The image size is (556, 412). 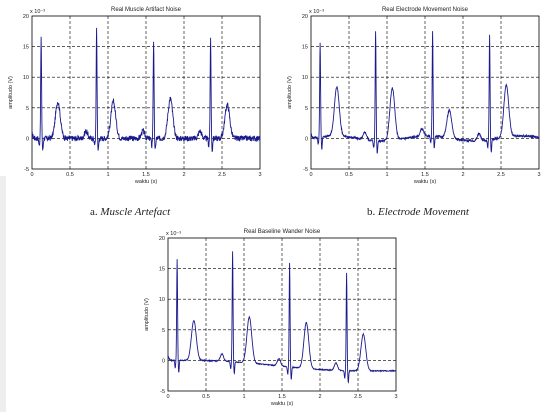 I want to click on caption-b-text: Electrode Movement, so click(x=423, y=212).